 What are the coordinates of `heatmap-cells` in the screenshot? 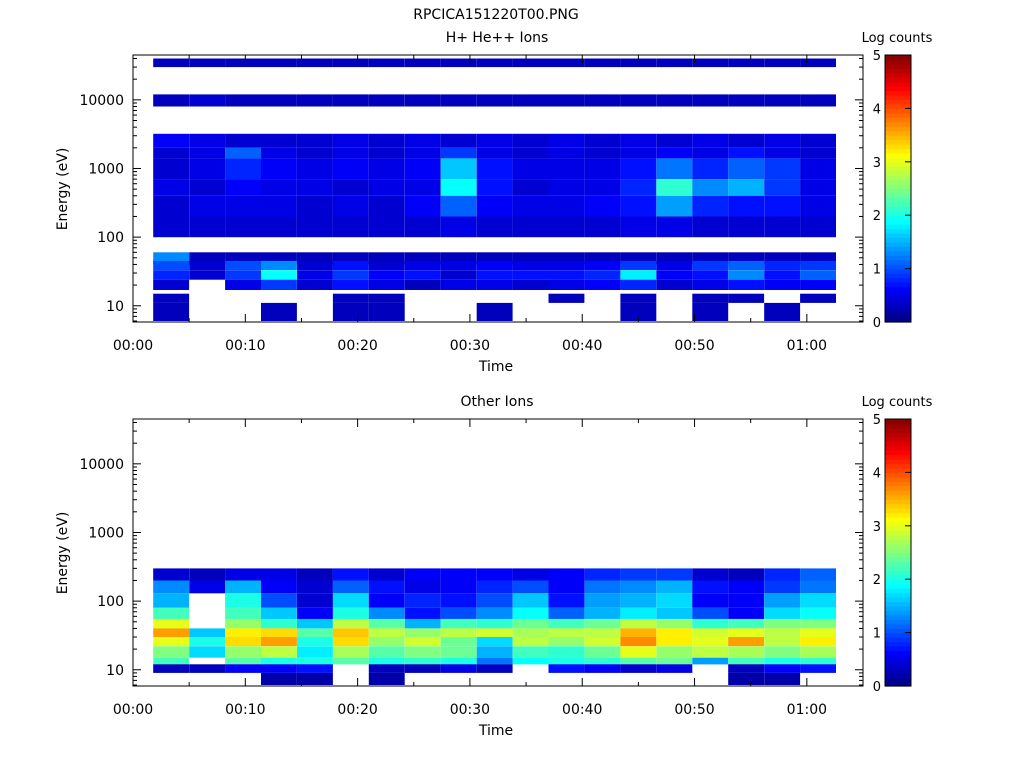 It's located at (494, 626).